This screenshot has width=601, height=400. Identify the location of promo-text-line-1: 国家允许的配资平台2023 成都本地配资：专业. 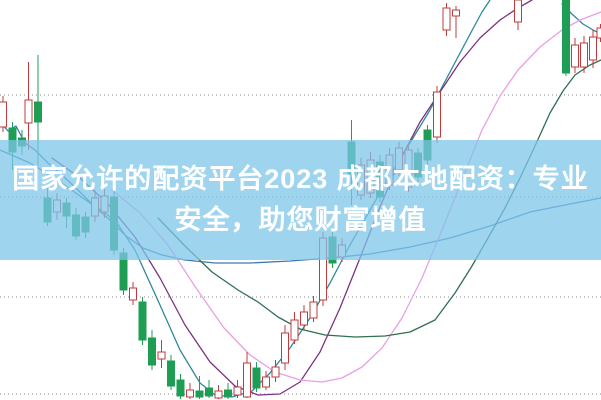
(300, 179).